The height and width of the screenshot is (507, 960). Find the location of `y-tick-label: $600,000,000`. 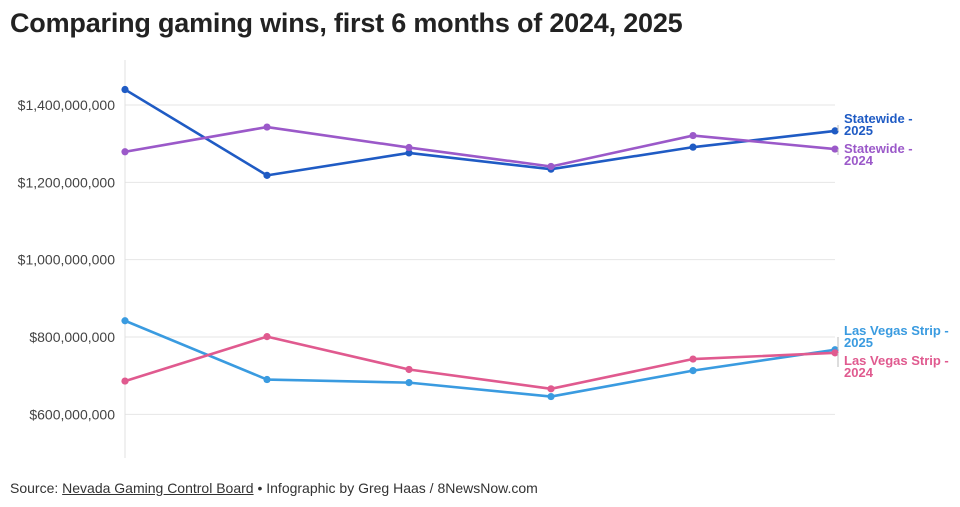

y-tick-label: $600,000,000 is located at coordinates (72, 414).